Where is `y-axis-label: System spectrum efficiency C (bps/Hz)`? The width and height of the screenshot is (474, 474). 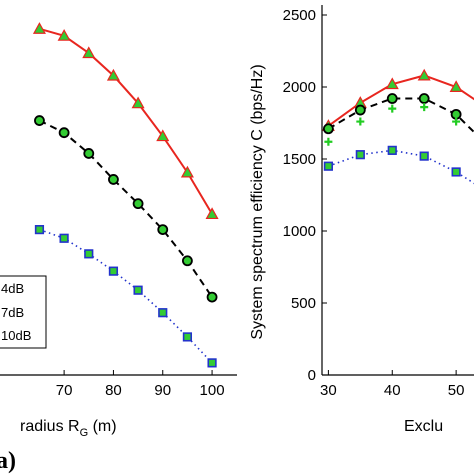 y-axis-label: System spectrum efficiency C (bps/Hz) is located at coordinates (257, 201).